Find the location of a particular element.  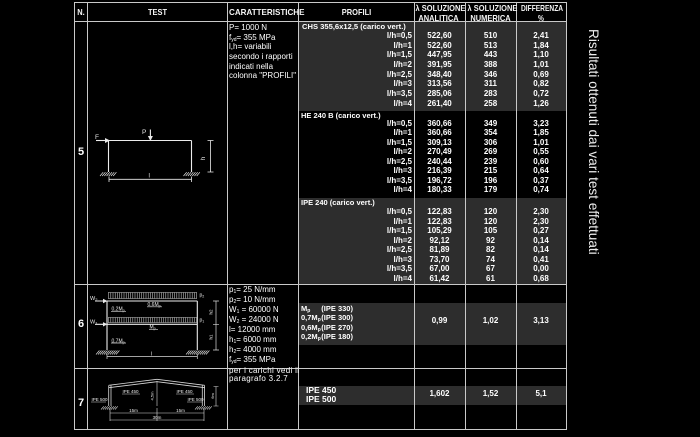

svg-text: 4,5m is located at coordinates (152, 396).